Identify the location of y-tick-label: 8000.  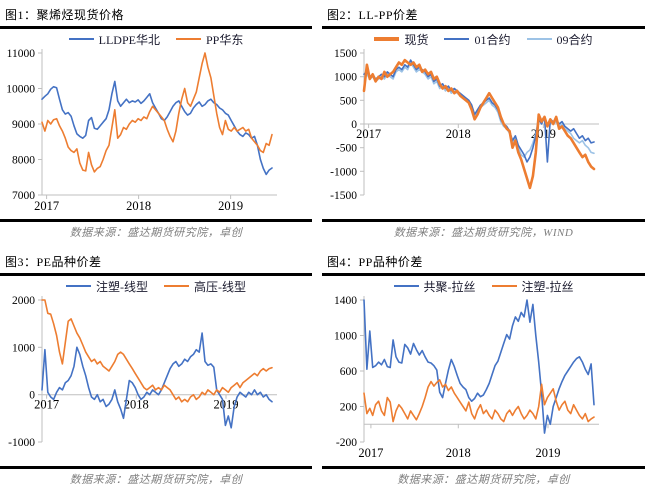
(23, 161).